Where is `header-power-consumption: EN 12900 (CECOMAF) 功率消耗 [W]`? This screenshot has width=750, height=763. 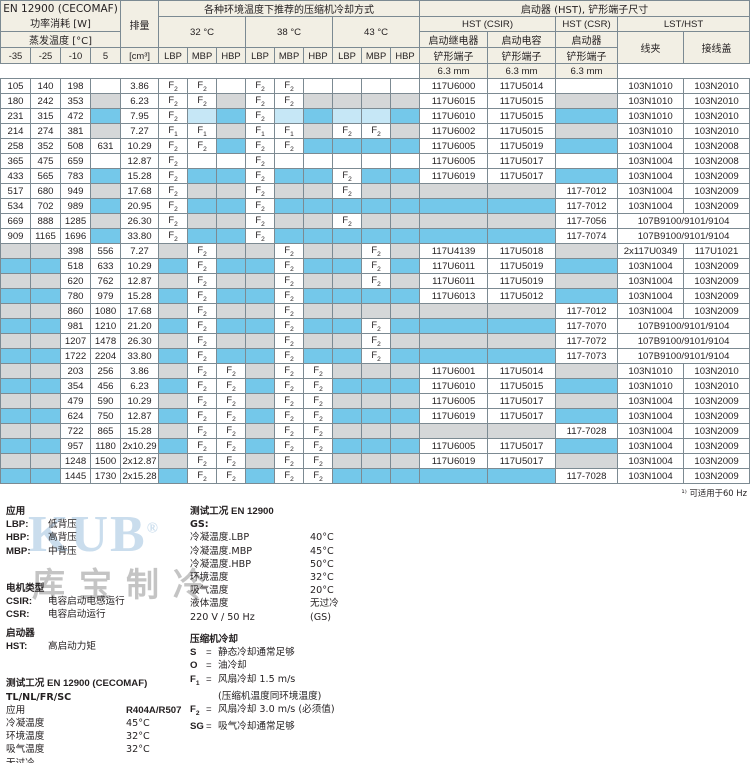 header-power-consumption: EN 12900 (CECOMAF) 功率消耗 [W] is located at coordinates (61, 16).